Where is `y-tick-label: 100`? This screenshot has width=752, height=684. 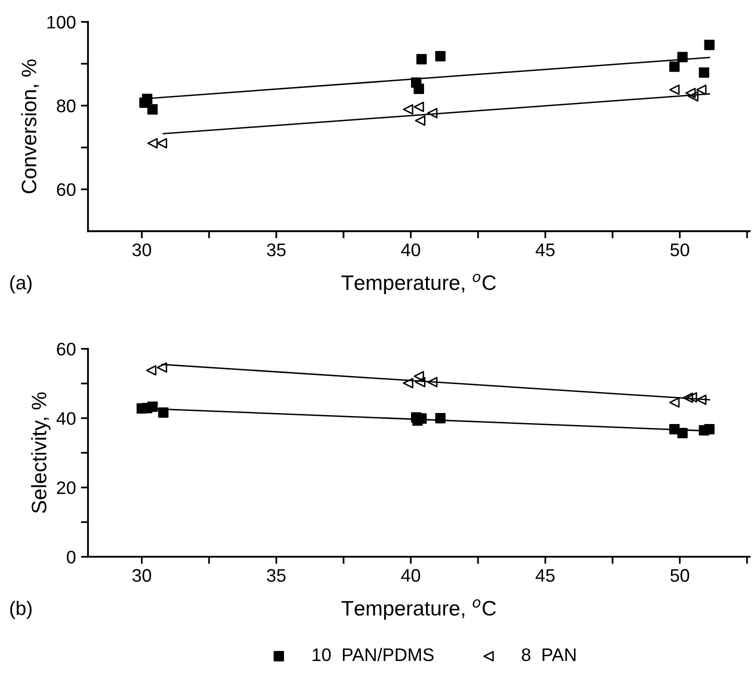 y-tick-label: 100 is located at coordinates (61, 22).